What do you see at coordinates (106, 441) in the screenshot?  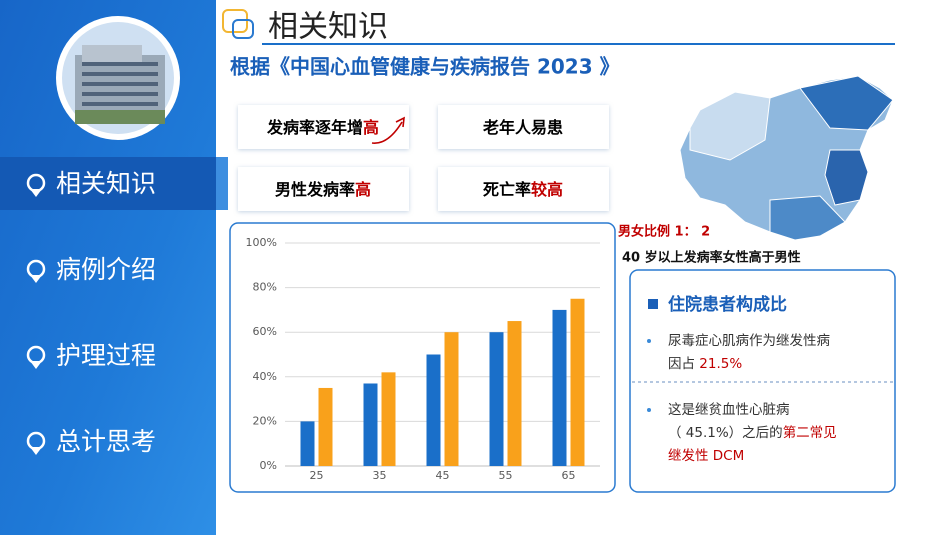 I see `menu-item: 总计思考` at bounding box center [106, 441].